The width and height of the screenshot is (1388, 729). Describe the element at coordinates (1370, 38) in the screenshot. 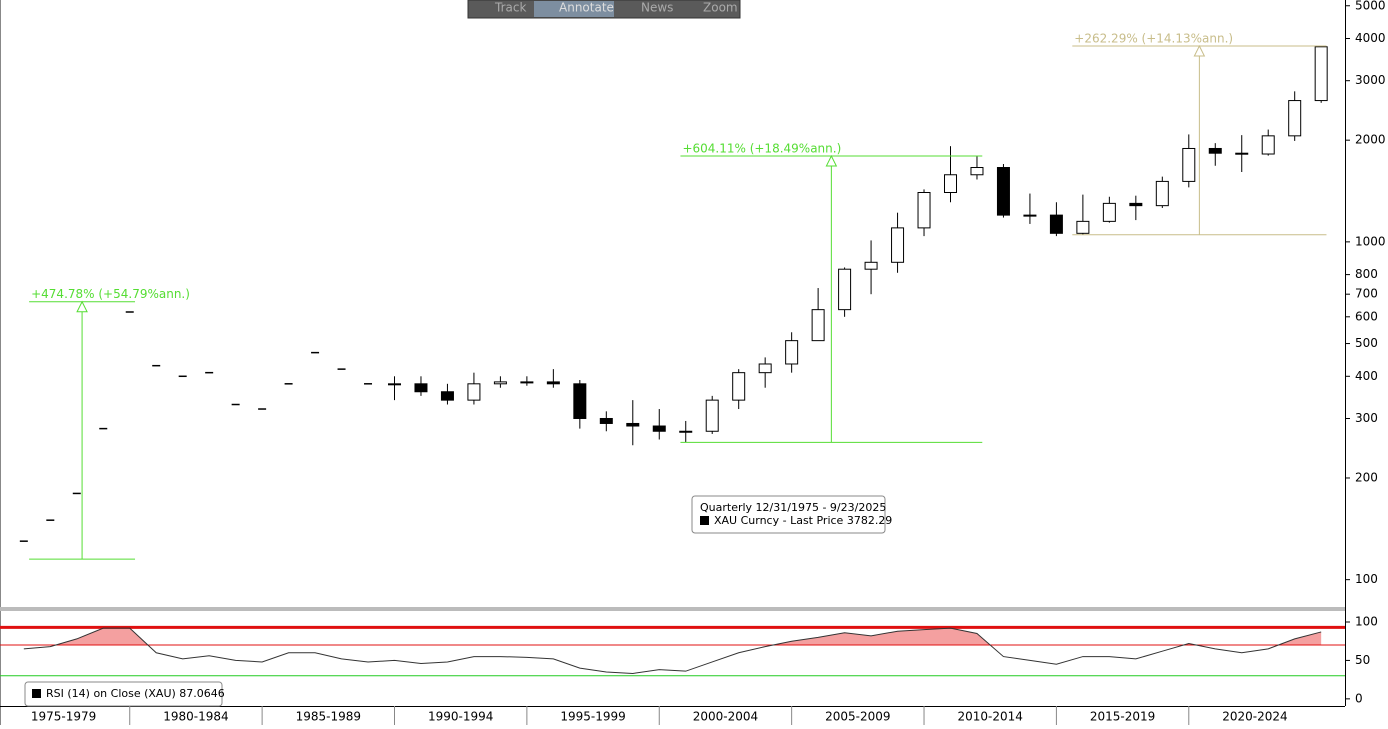

I see `y-tick-label: 4000` at that location.